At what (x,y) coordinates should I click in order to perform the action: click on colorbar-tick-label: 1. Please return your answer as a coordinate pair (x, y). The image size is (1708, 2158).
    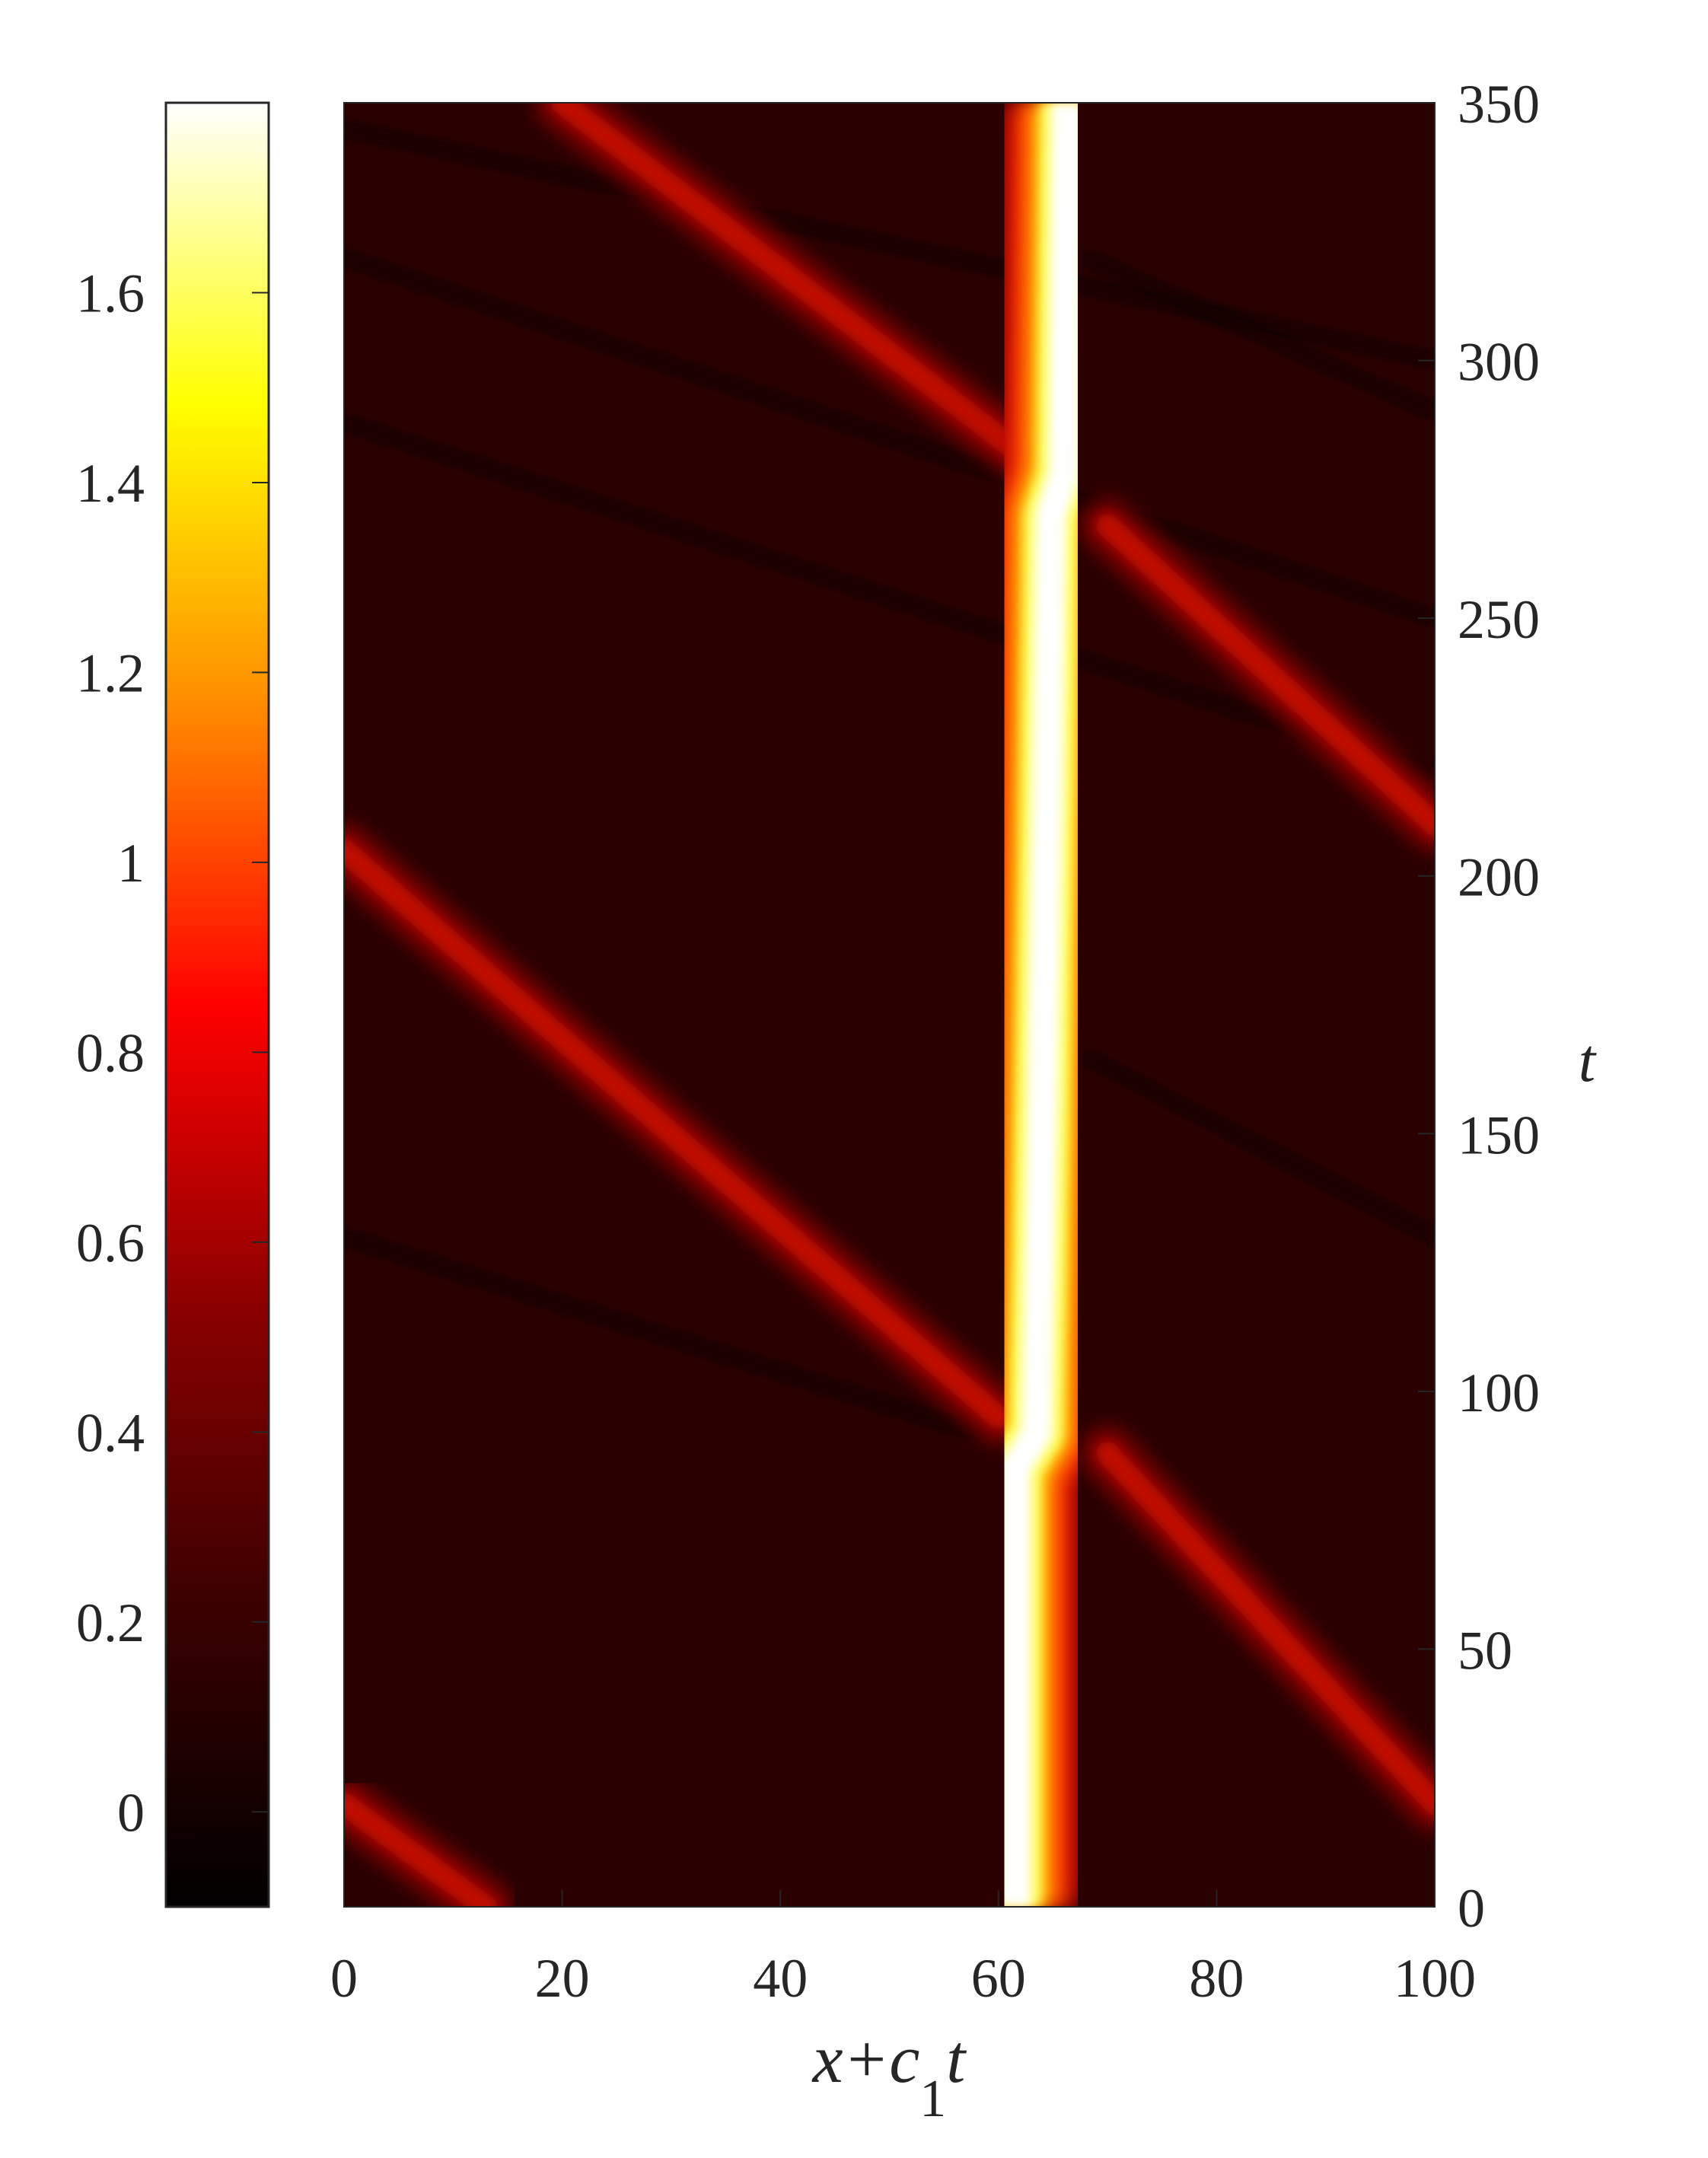
    Looking at the image, I should click on (131, 864).